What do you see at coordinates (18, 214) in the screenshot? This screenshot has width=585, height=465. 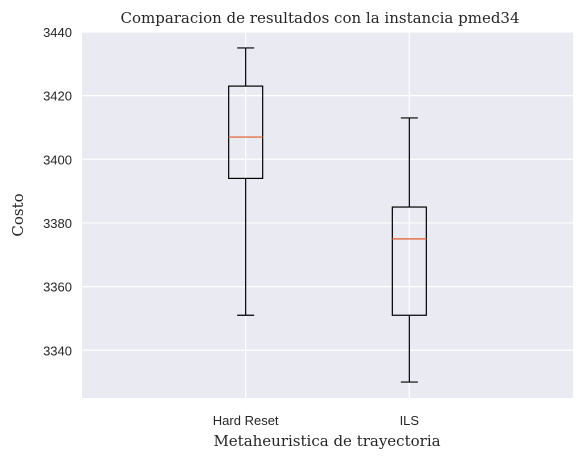 I see `y-axis-label: Costo` at bounding box center [18, 214].